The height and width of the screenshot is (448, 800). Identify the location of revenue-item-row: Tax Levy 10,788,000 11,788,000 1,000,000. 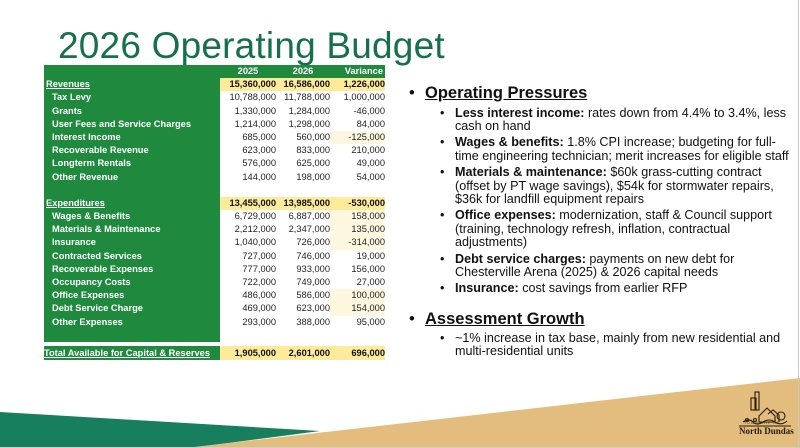
(214, 98).